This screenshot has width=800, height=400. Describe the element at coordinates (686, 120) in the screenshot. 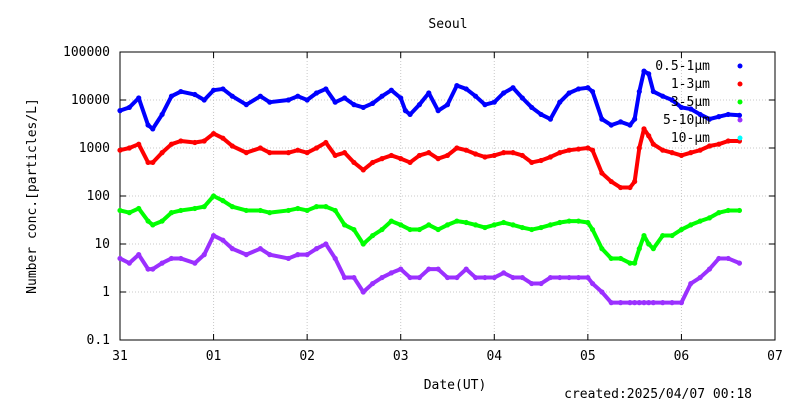

I see `legend-label: 5-10μm` at that location.